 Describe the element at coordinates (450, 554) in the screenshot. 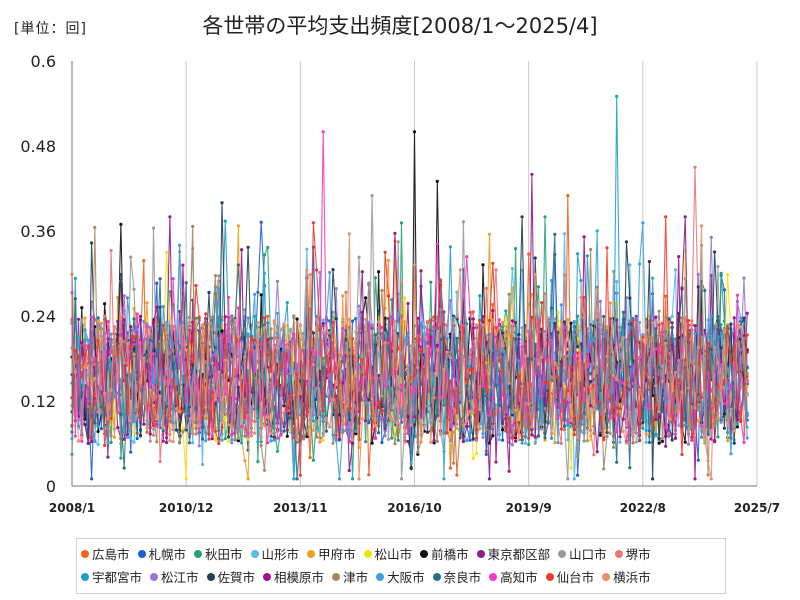

I see `legend-label: 前橋市` at that location.